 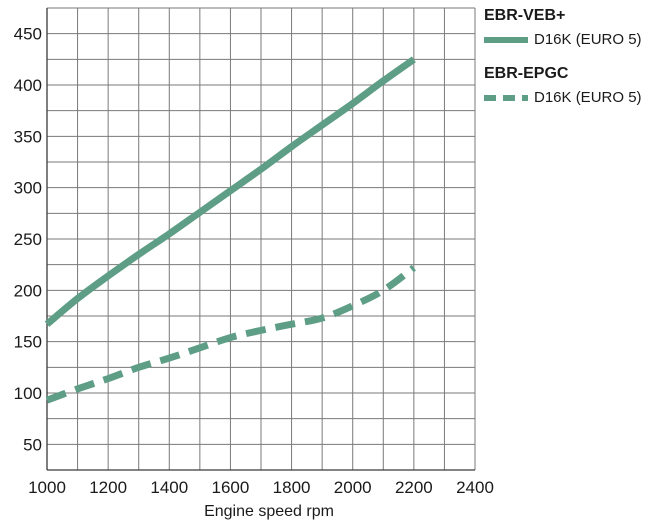 What do you see at coordinates (506, 98) in the screenshot?
I see `dashed-line-swatch` at bounding box center [506, 98].